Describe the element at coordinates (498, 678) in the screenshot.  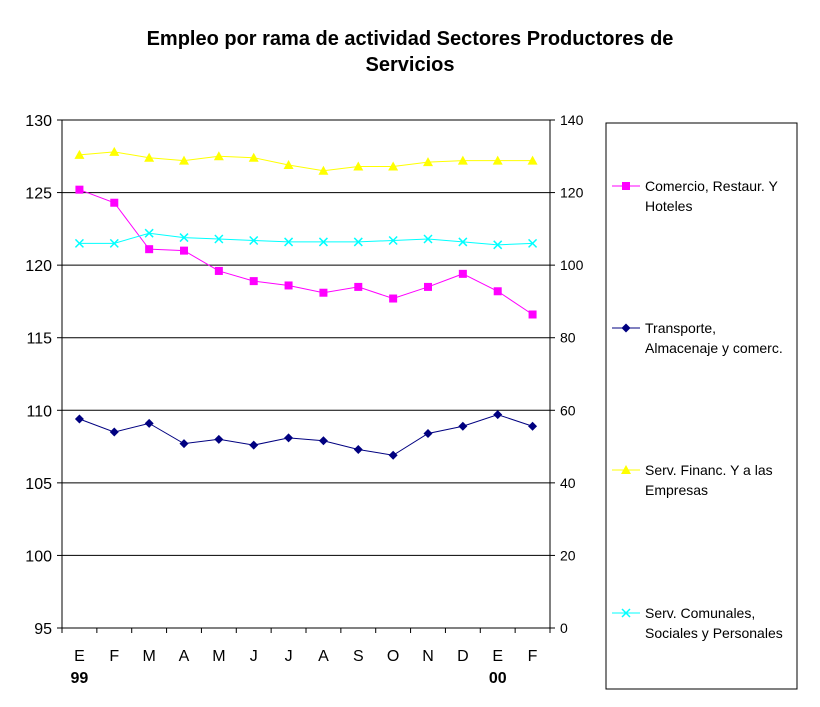
I see `x-year-label: 00` at that location.